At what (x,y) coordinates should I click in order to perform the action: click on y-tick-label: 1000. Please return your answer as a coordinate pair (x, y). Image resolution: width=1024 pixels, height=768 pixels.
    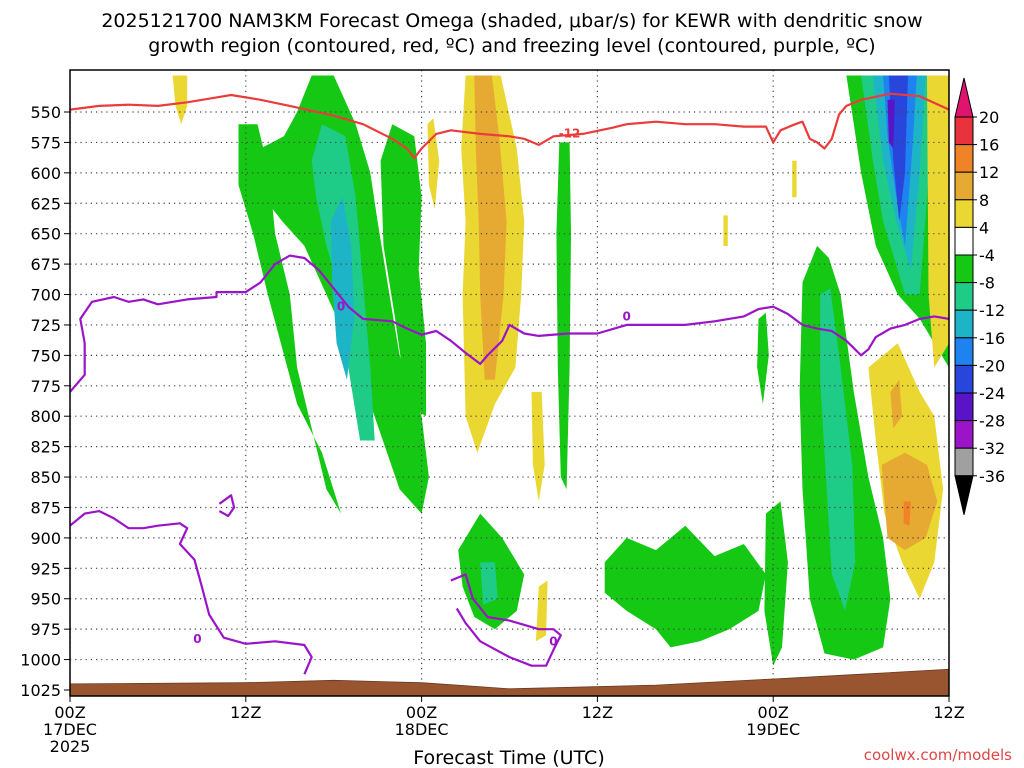
    Looking at the image, I should click on (40, 660).